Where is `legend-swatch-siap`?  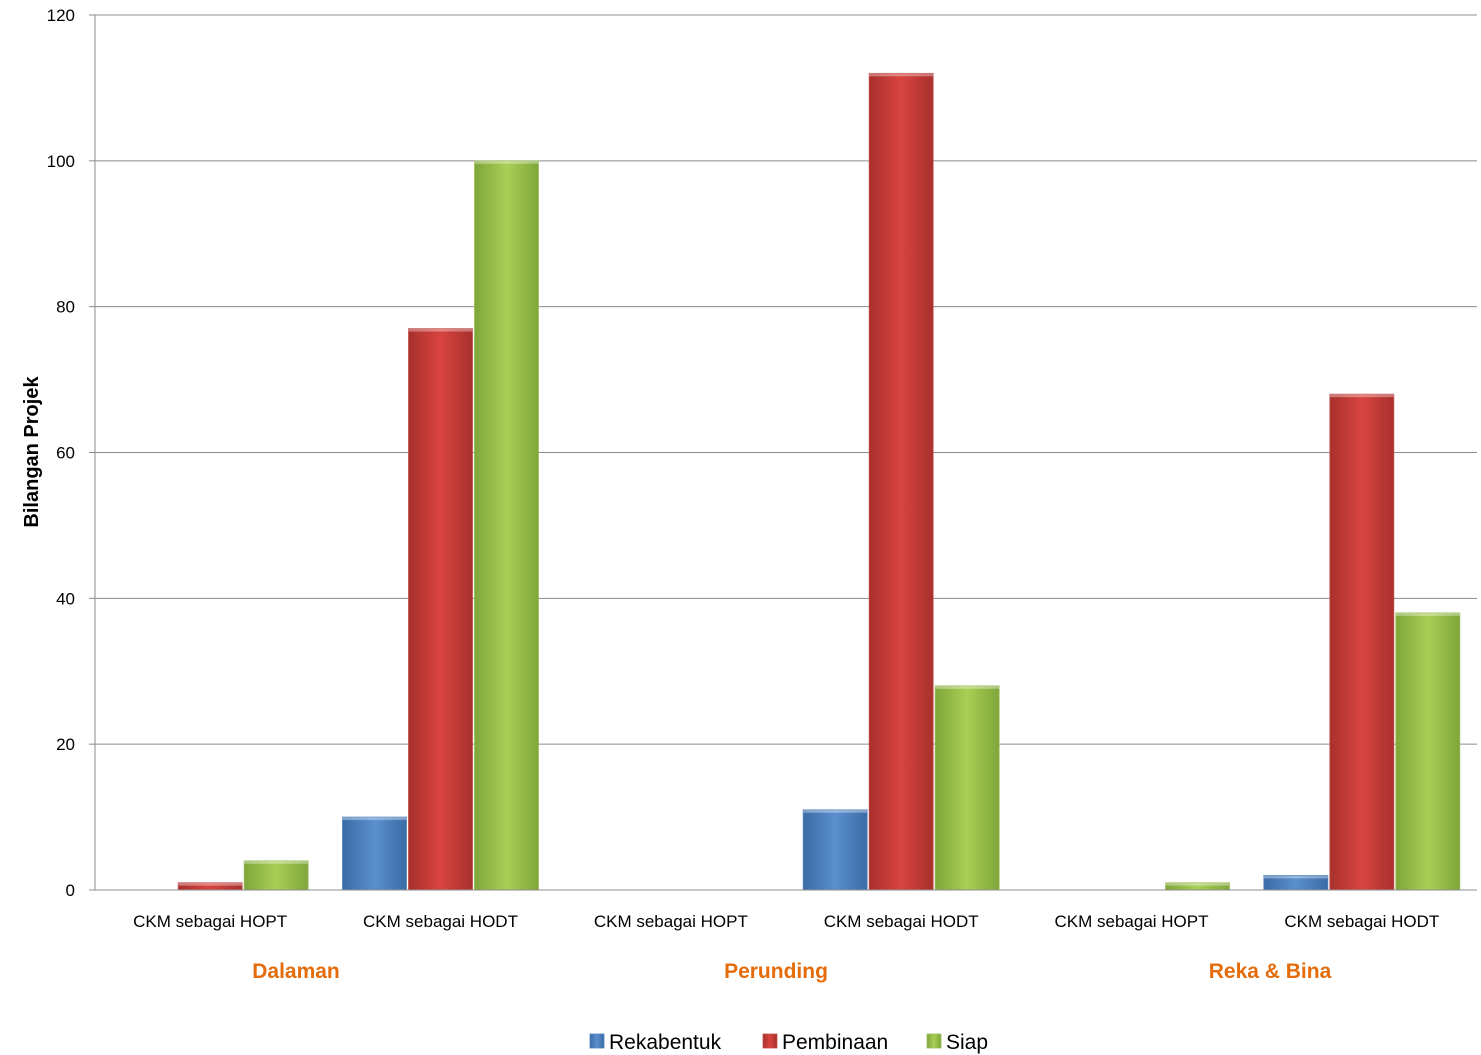 legend-swatch-siap is located at coordinates (934, 1041).